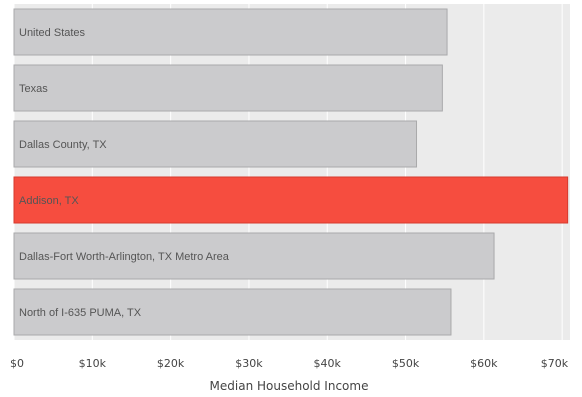 The width and height of the screenshot is (582, 397). I want to click on x-axis-title: Median Household Income, so click(289, 386).